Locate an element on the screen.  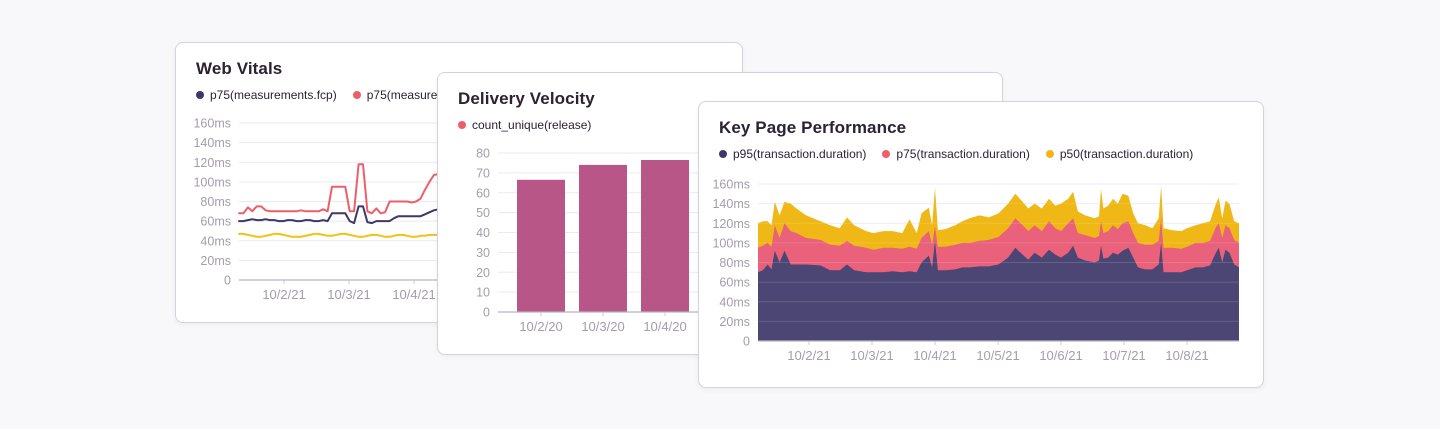
legend-item-label: p50(transaction.duration) is located at coordinates (1126, 154).